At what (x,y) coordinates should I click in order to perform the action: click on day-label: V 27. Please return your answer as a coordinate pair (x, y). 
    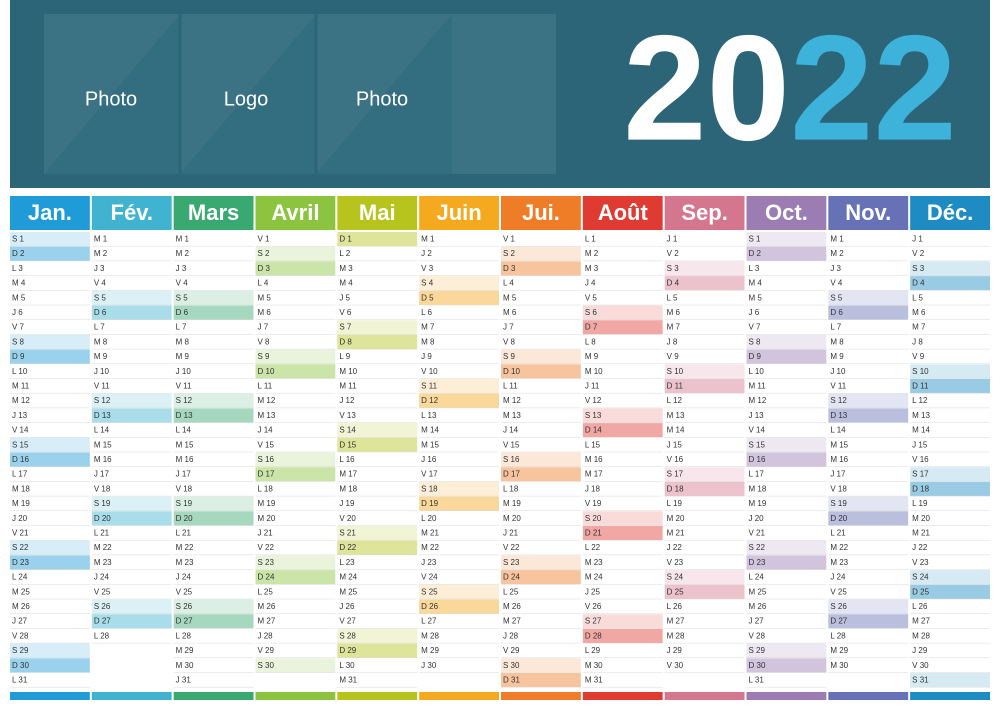
    Looking at the image, I should click on (347, 621).